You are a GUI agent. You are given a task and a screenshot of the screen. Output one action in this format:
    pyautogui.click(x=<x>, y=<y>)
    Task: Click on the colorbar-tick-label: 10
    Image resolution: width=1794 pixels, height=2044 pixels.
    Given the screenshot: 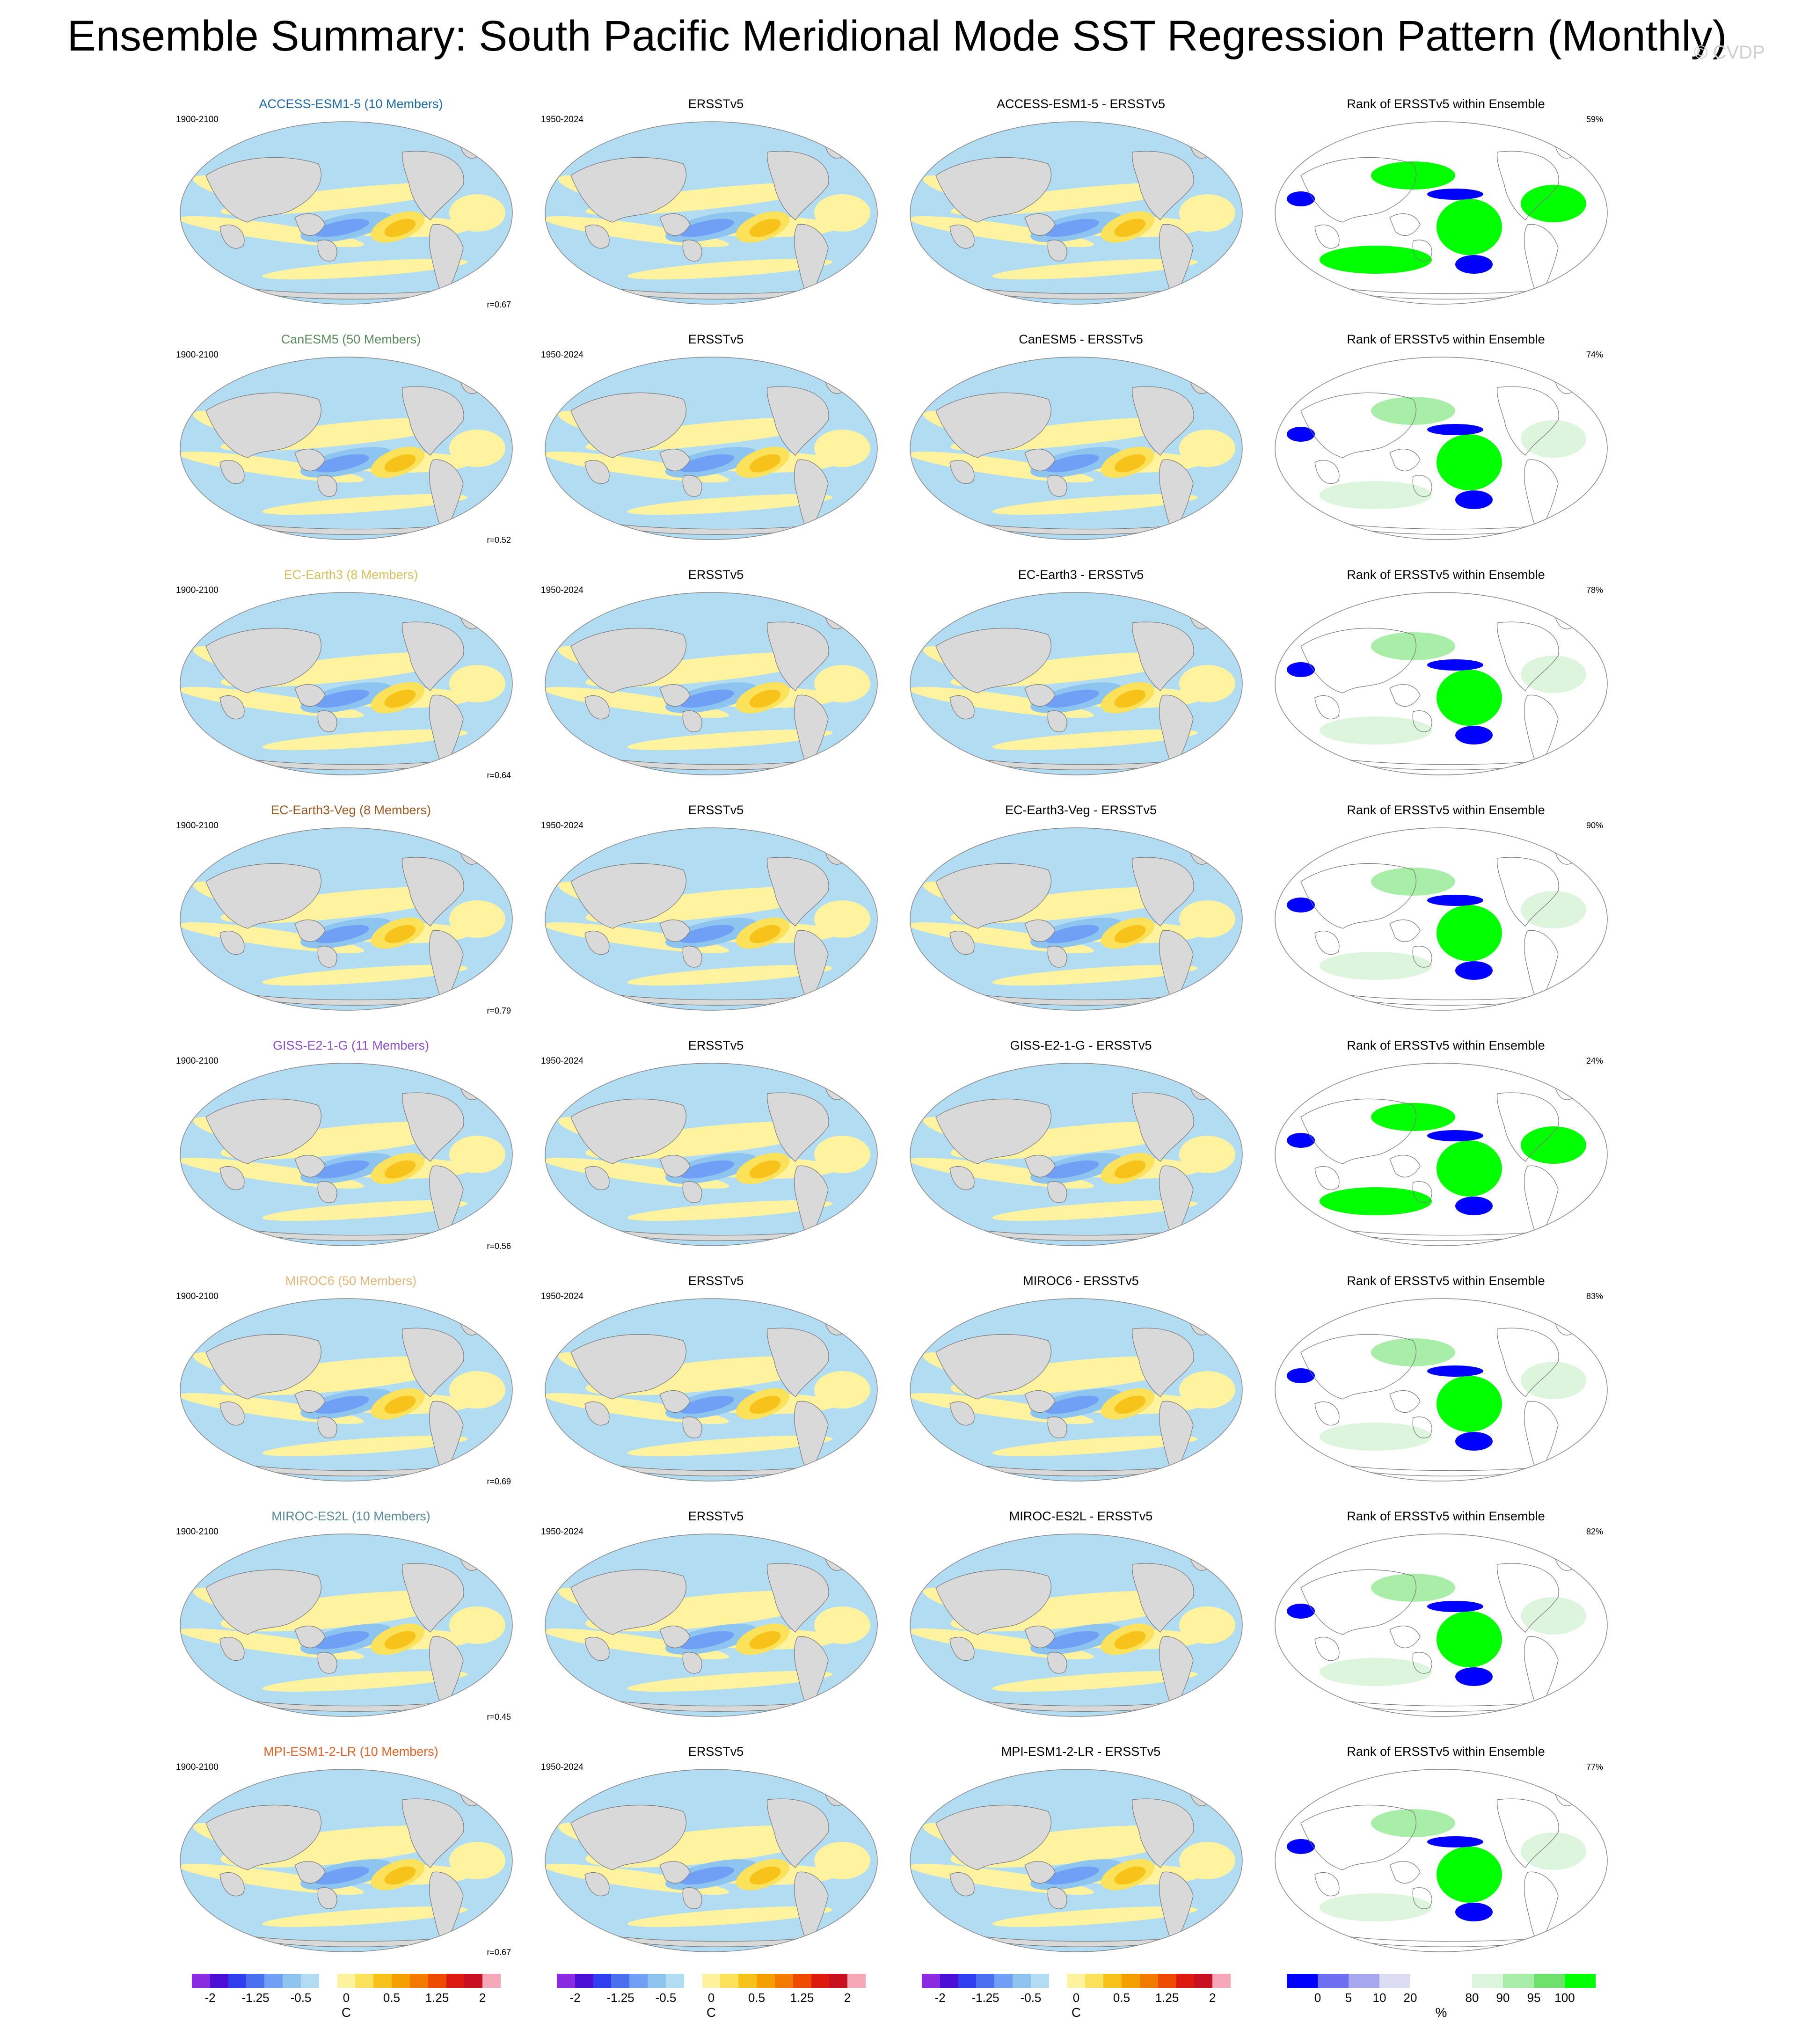 What is the action you would take?
    pyautogui.click(x=1379, y=1998)
    